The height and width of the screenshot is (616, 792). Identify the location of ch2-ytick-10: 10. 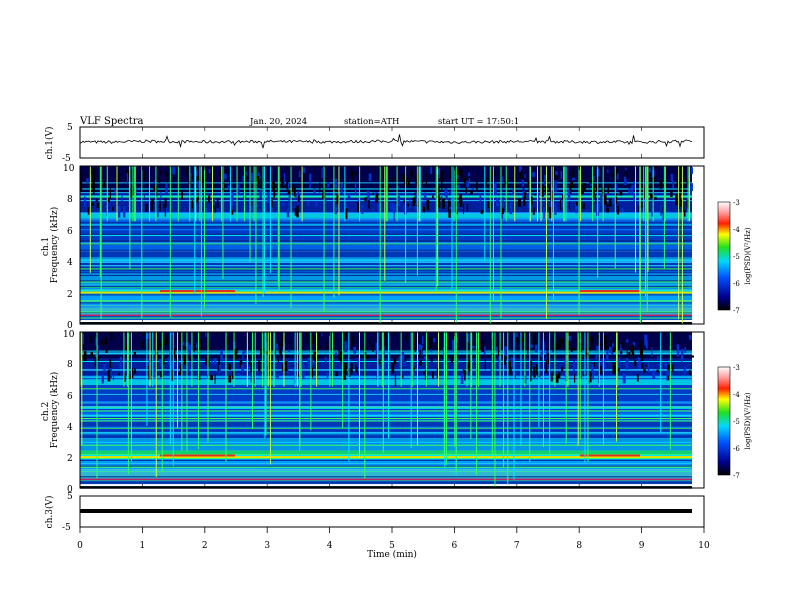
(69, 335).